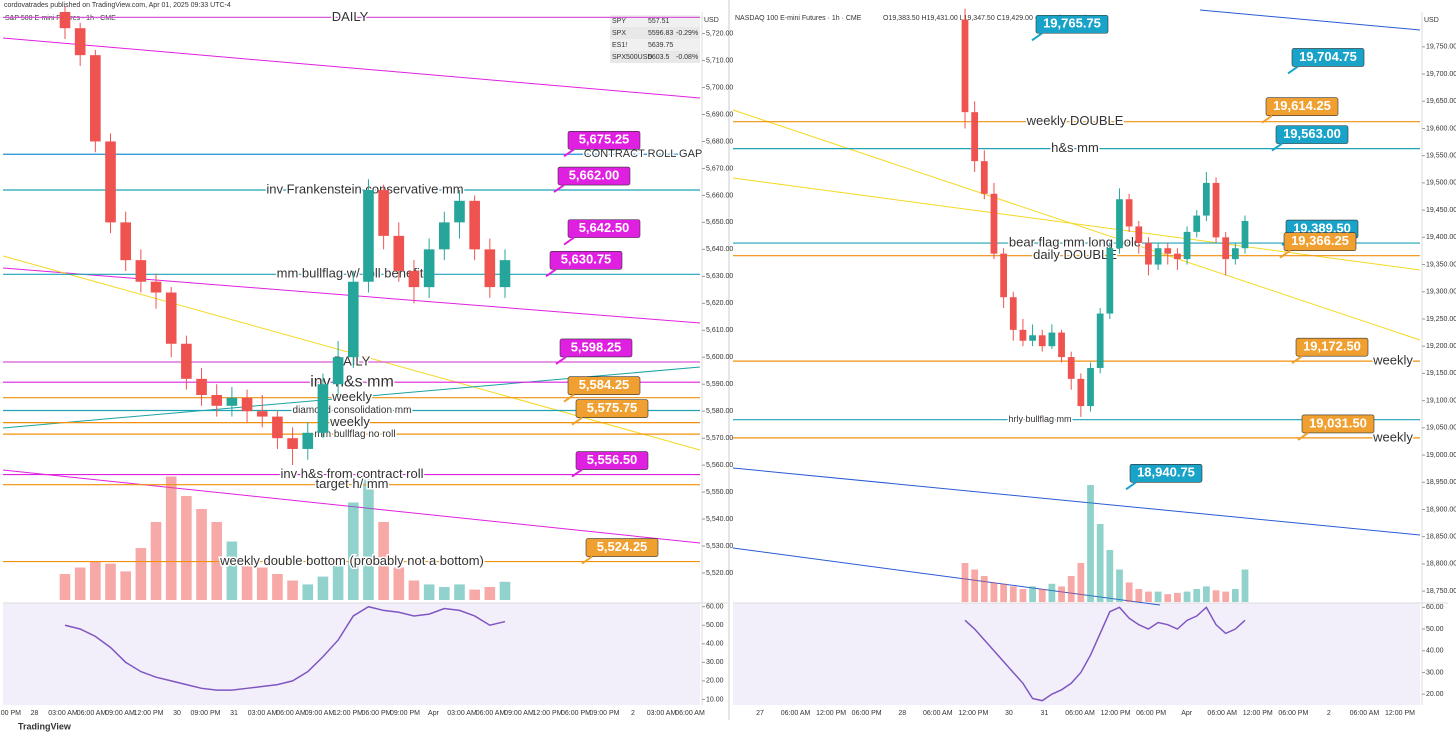 The image size is (1456, 734). I want to click on y-tick-label: 5,530.00, so click(719, 546).